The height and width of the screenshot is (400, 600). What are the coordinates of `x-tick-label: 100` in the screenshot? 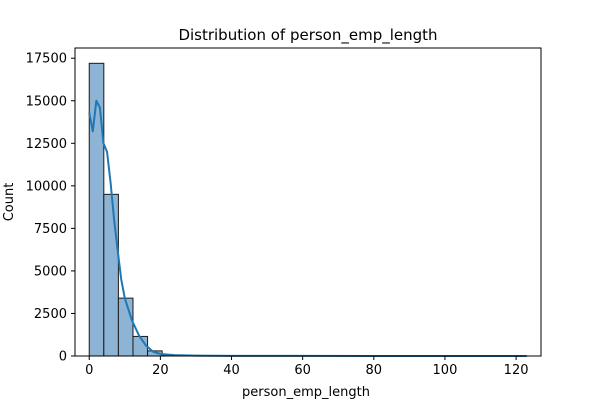 It's located at (445, 370).